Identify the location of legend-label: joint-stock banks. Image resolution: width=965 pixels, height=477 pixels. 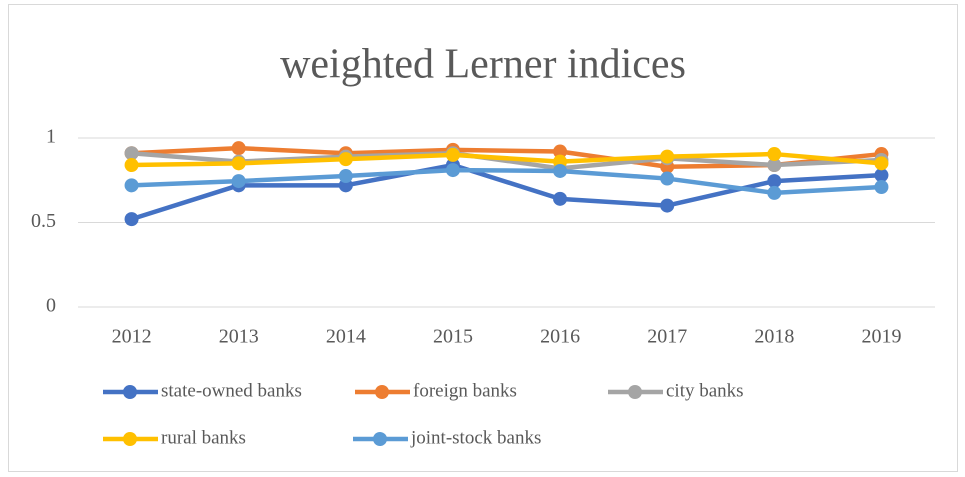
(475, 437).